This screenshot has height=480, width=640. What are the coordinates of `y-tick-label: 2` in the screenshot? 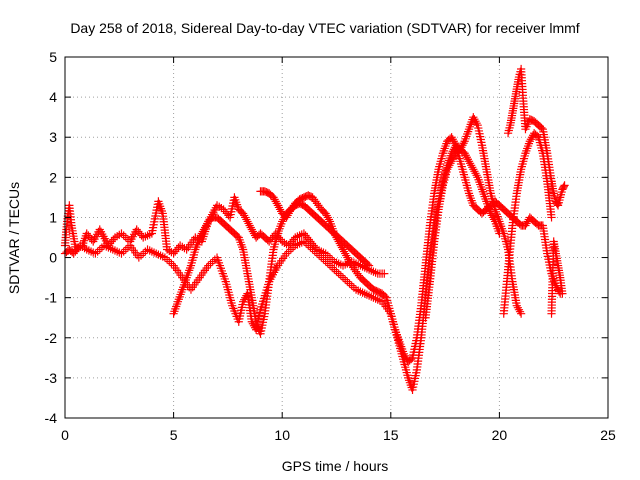 It's located at (53, 177).